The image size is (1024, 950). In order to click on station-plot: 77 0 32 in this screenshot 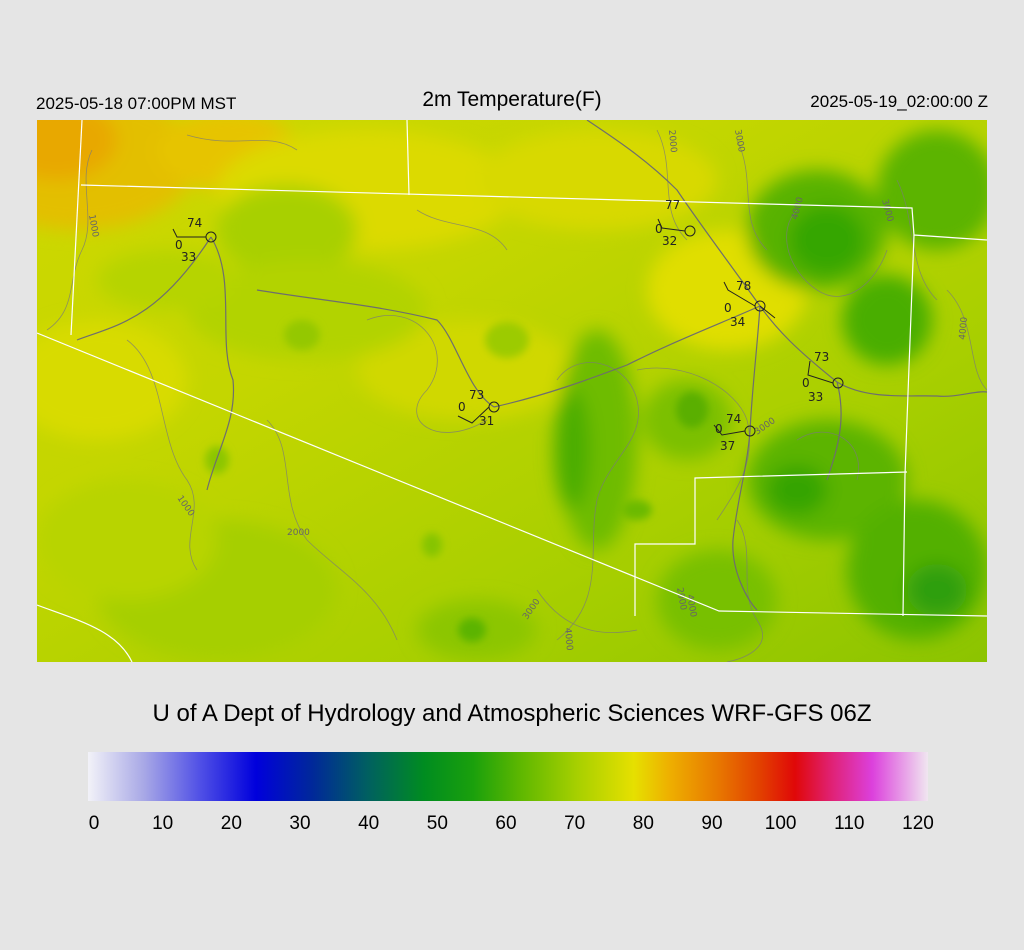, I will do `click(675, 223)`.